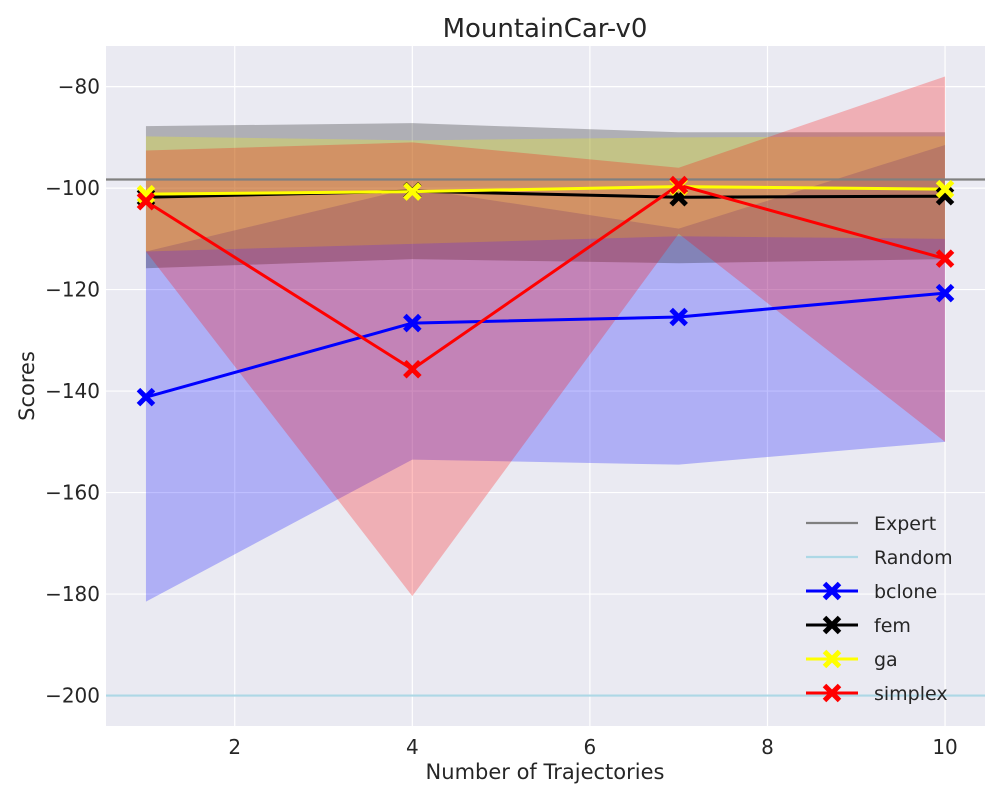 The image size is (1000, 800). I want to click on legend-marker-fem, so click(832, 625).